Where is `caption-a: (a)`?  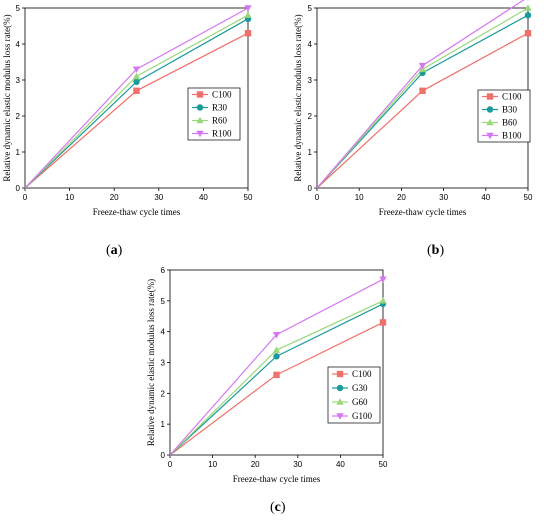 caption-a: (a) is located at coordinates (114, 250).